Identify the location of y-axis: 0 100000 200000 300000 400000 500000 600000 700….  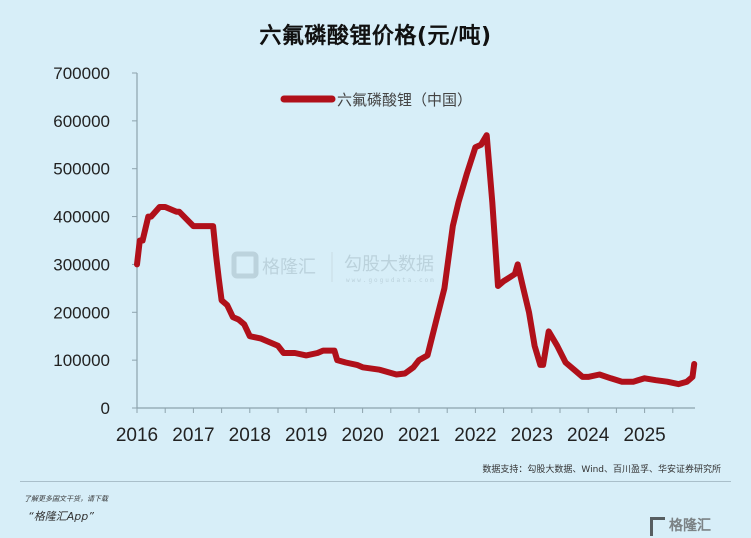
(95, 241).